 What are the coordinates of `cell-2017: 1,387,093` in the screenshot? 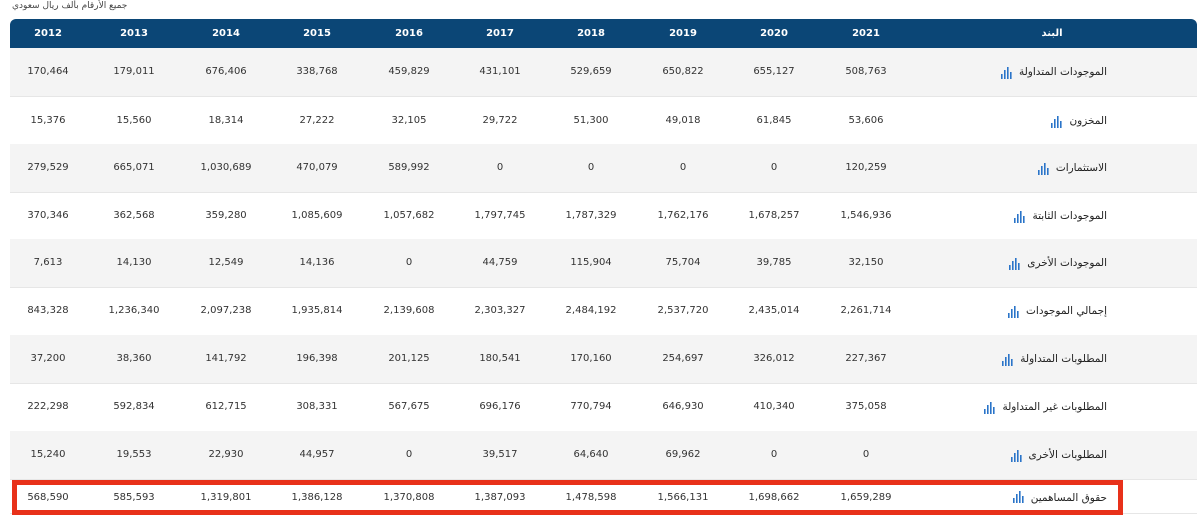 It's located at (500, 497).